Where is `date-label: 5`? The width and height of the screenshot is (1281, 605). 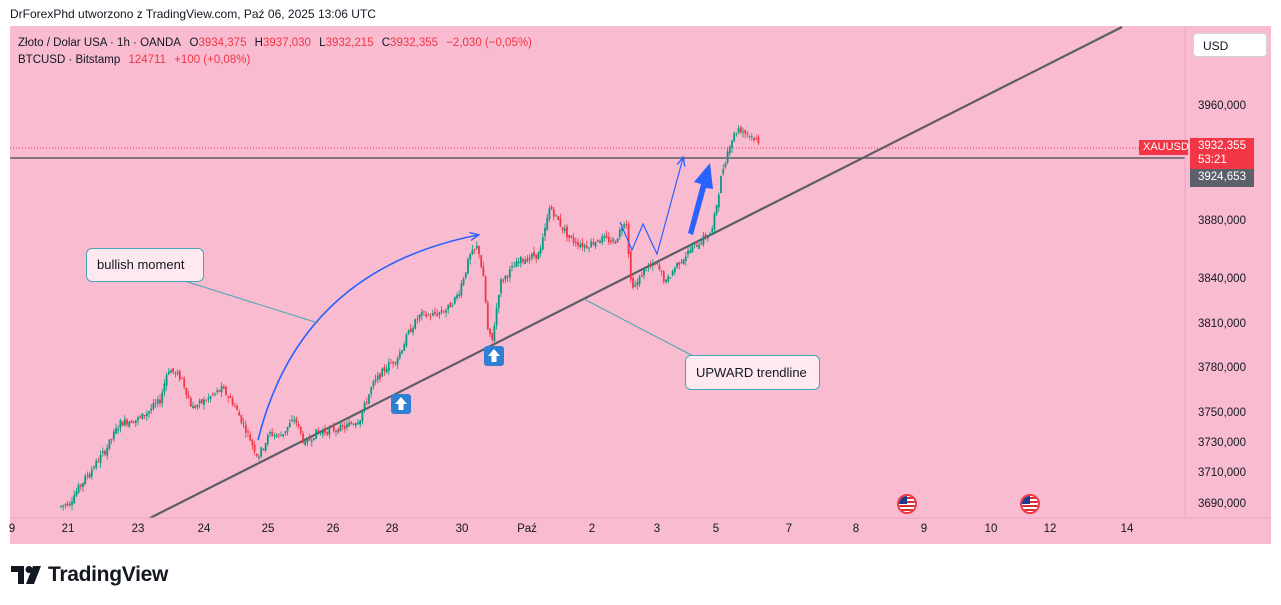
date-label: 5 is located at coordinates (716, 529).